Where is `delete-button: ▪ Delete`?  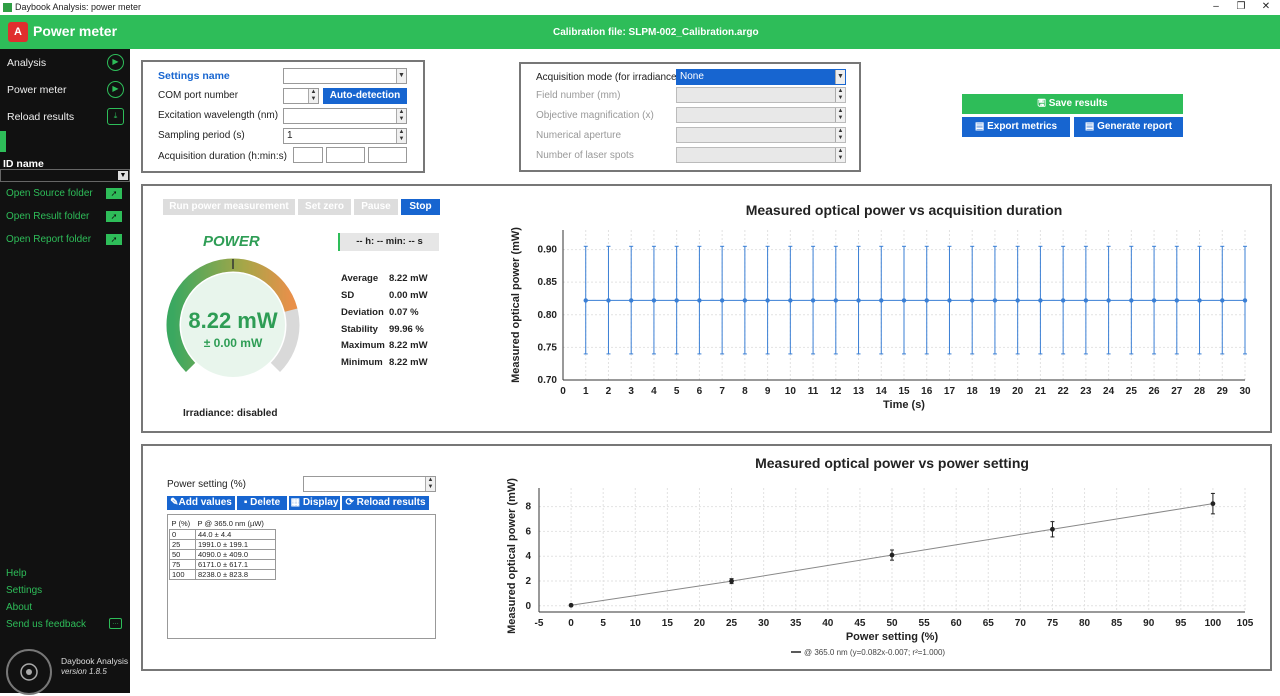
delete-button: ▪ Delete is located at coordinates (262, 503).